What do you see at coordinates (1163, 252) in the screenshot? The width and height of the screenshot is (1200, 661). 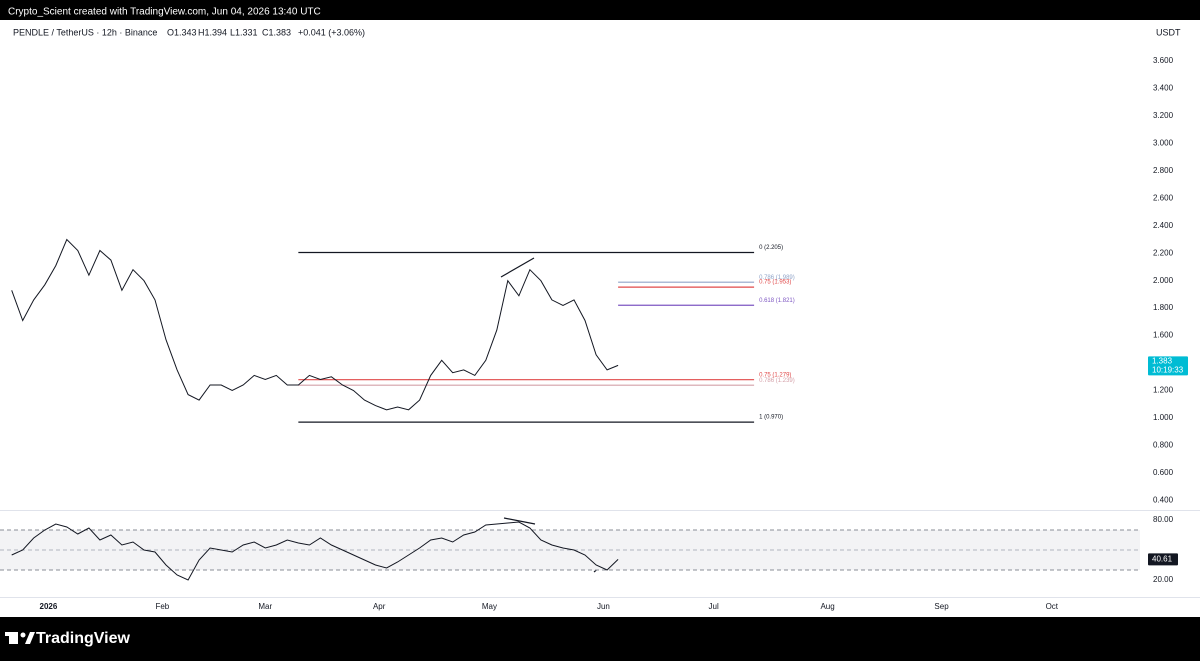 I see `y-tick-label: 2.200` at bounding box center [1163, 252].